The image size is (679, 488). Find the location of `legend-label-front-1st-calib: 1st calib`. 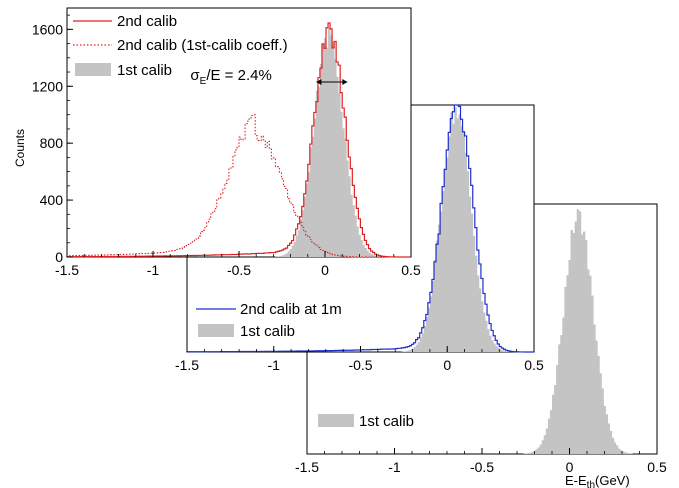

legend-label-front-1st-calib: 1st calib is located at coordinates (144, 70).